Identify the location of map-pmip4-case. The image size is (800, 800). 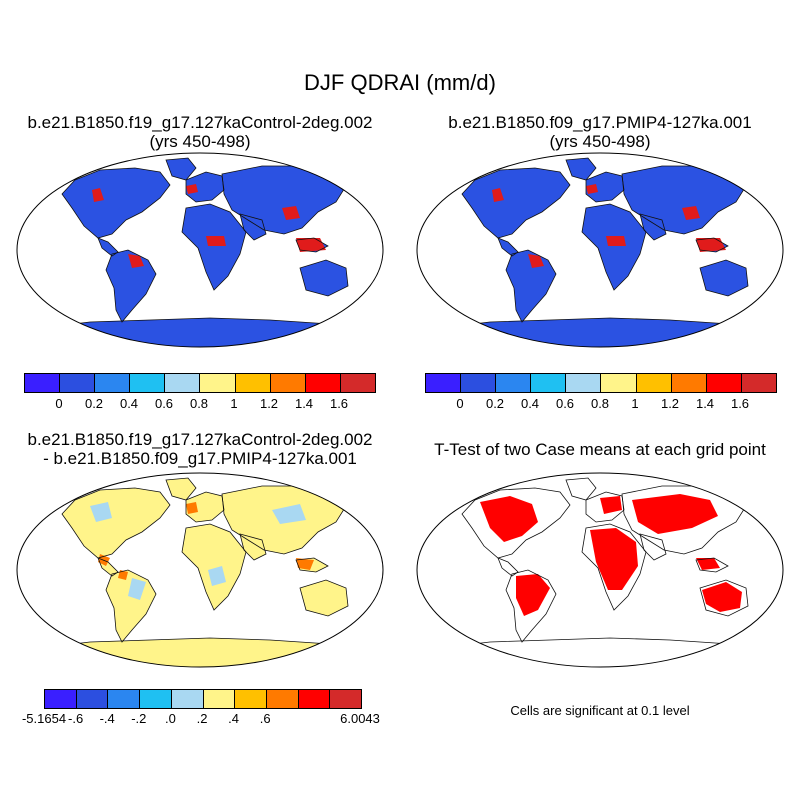
(600, 250).